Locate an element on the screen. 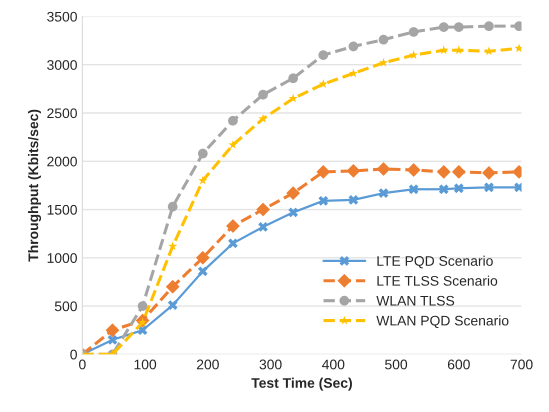 The height and width of the screenshot is (412, 549). x-tick-label: 700 is located at coordinates (521, 365).